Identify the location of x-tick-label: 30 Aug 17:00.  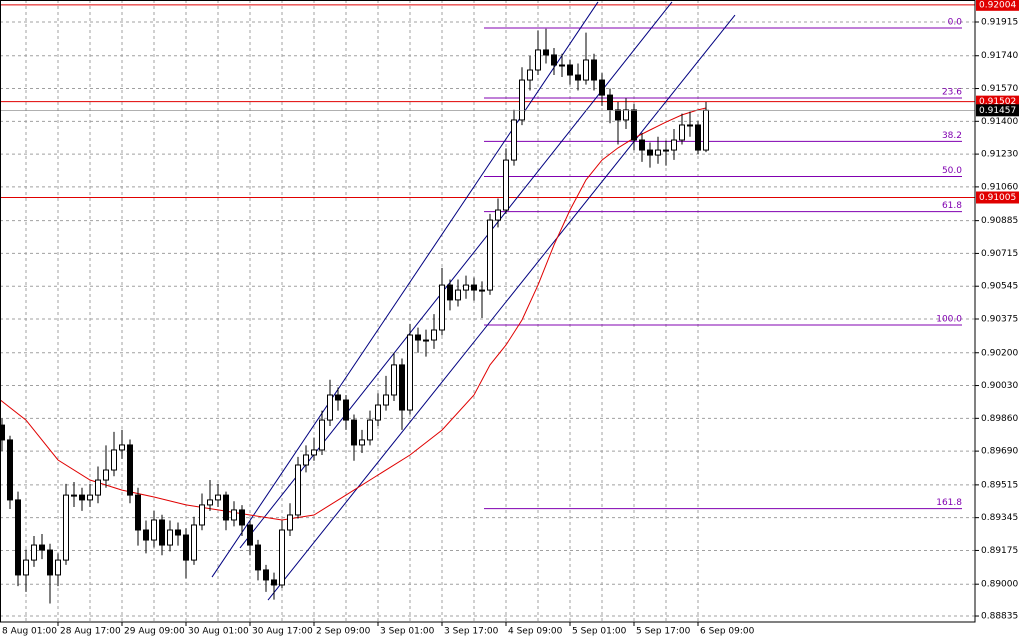
(282, 632).